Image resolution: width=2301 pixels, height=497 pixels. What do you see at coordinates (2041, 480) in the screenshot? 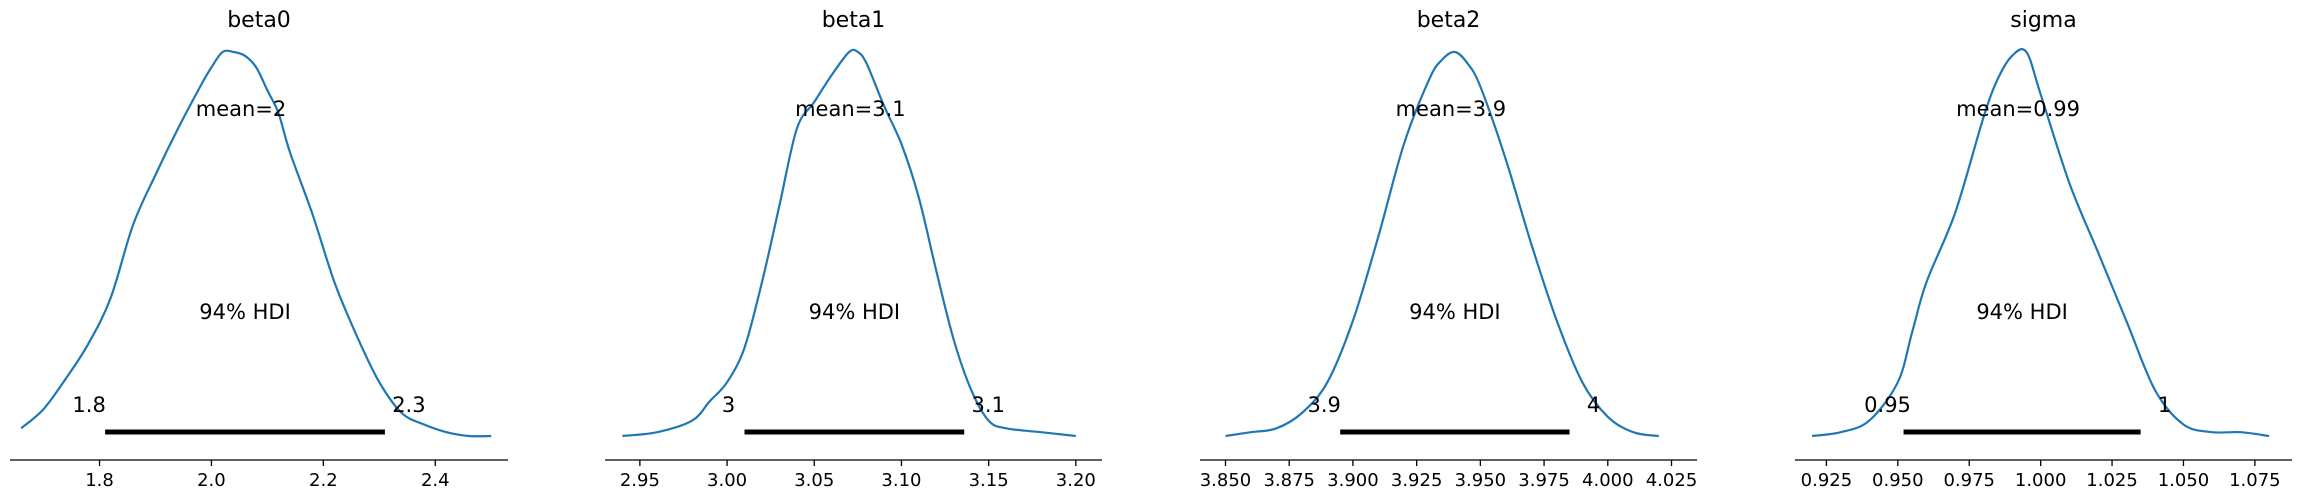
I see `x-tick-label: 1.000` at bounding box center [2041, 480].